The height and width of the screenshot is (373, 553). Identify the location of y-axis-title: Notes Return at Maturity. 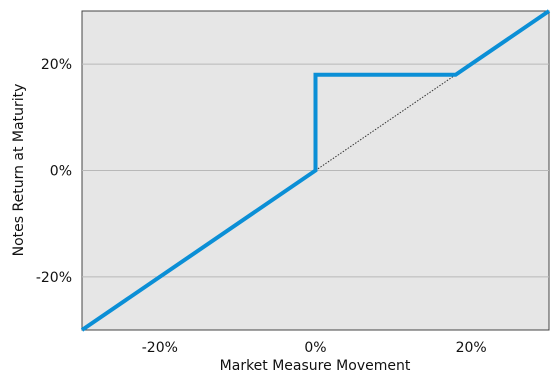
(19, 170).